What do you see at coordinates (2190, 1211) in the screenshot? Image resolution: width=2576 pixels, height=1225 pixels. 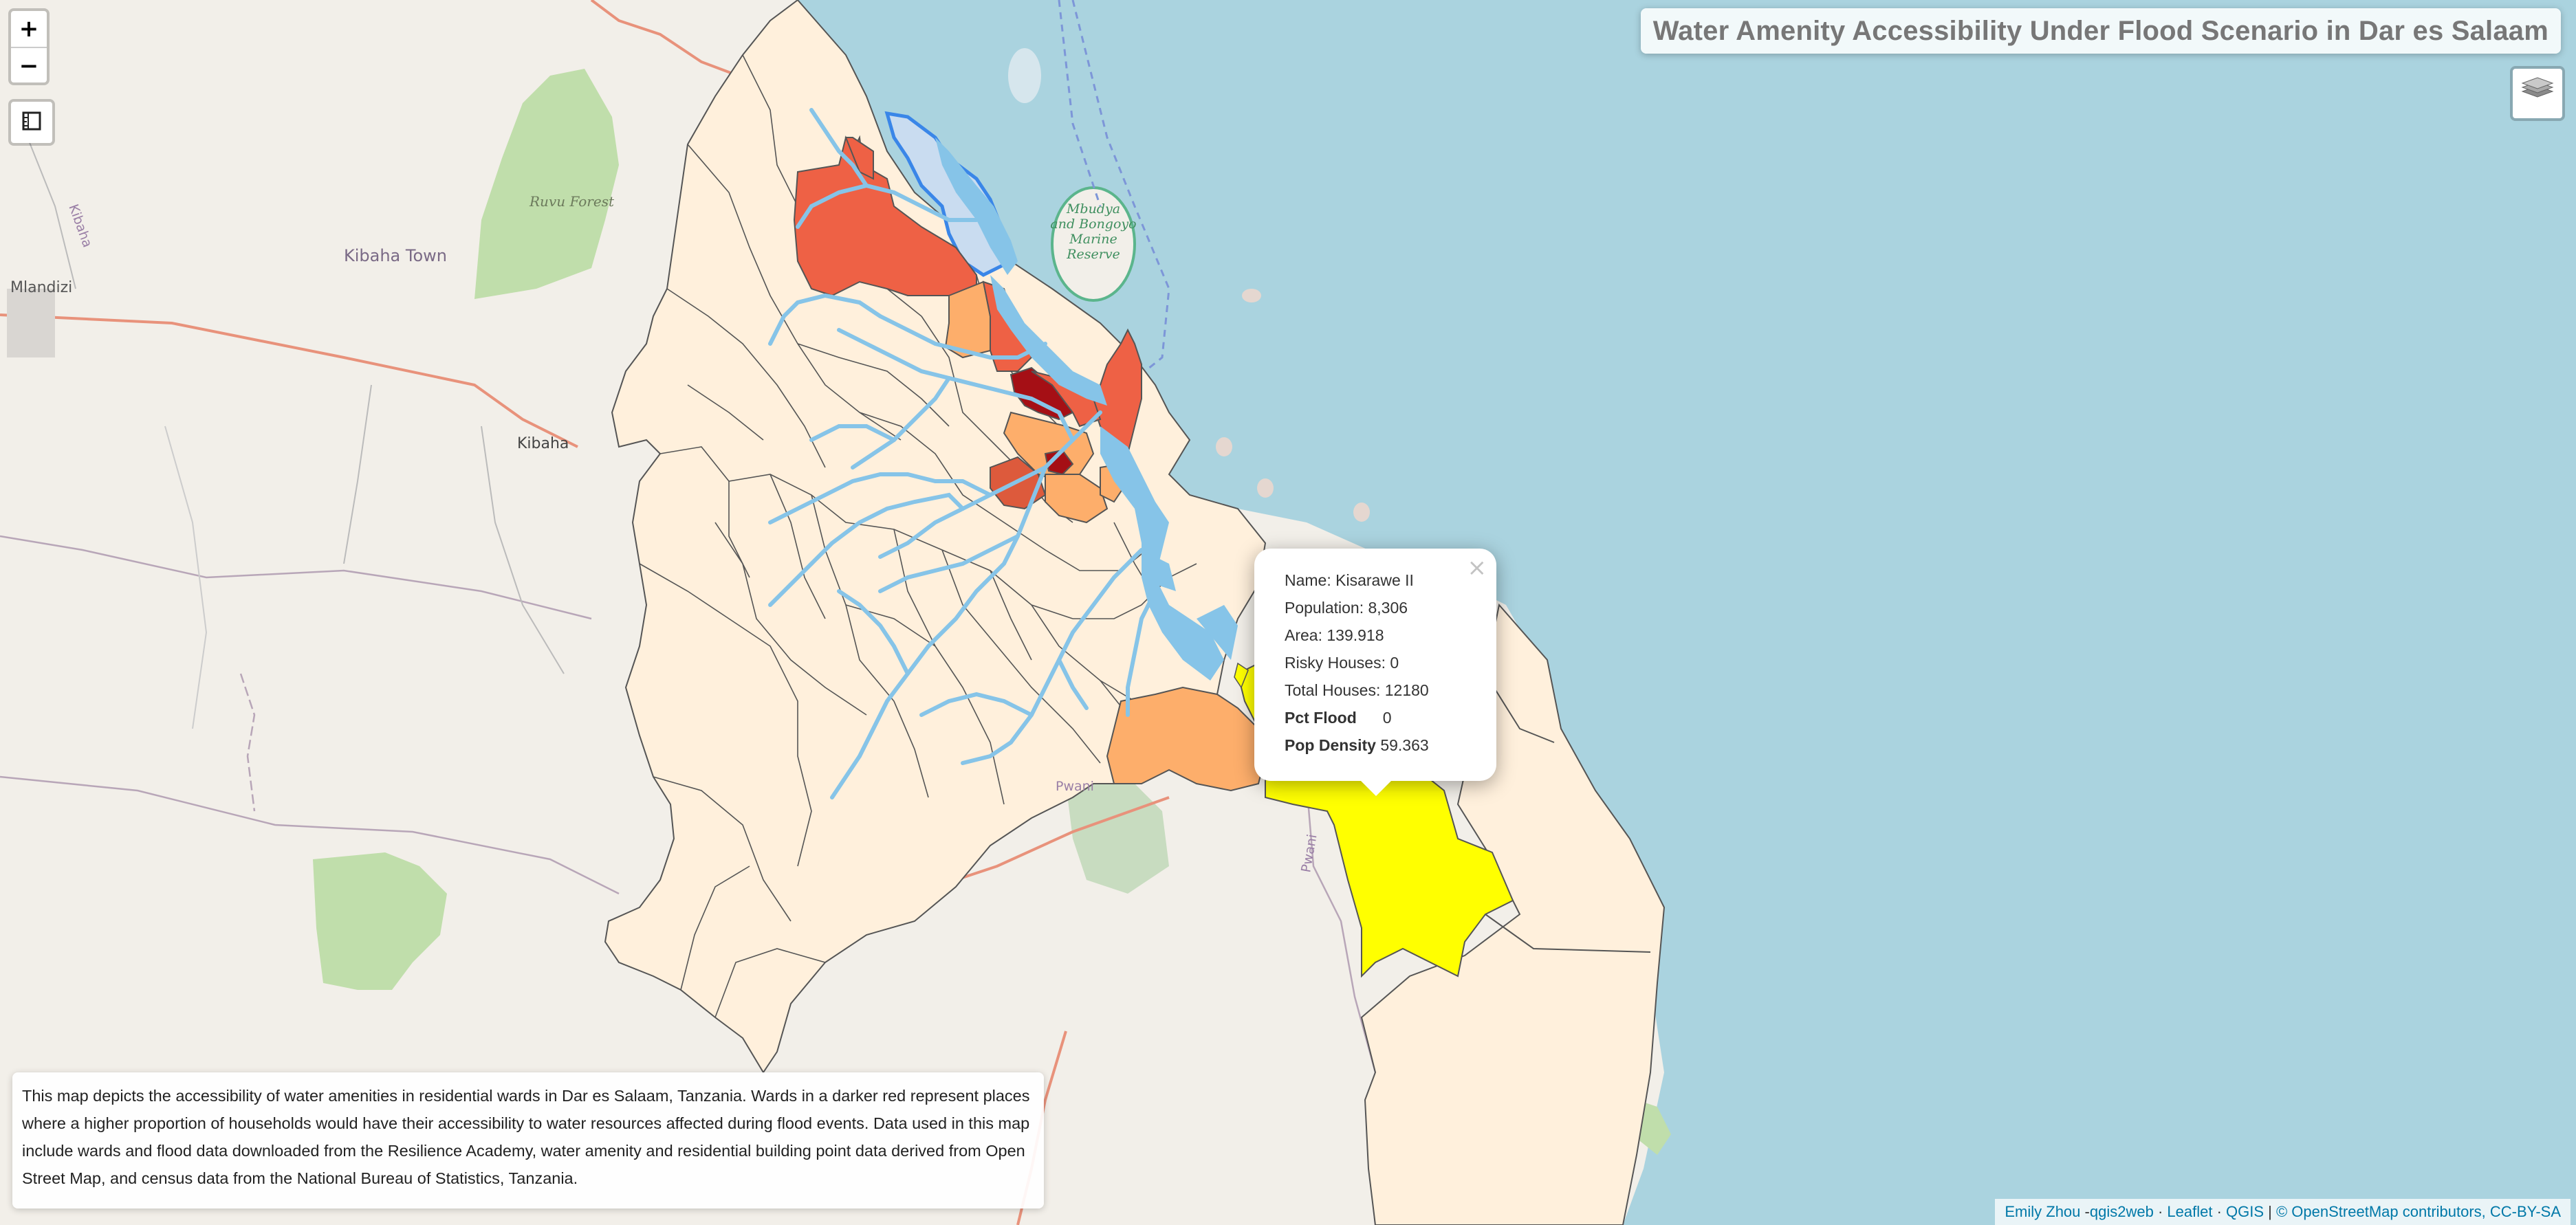 I see `leaflet-link: Leaflet` at bounding box center [2190, 1211].